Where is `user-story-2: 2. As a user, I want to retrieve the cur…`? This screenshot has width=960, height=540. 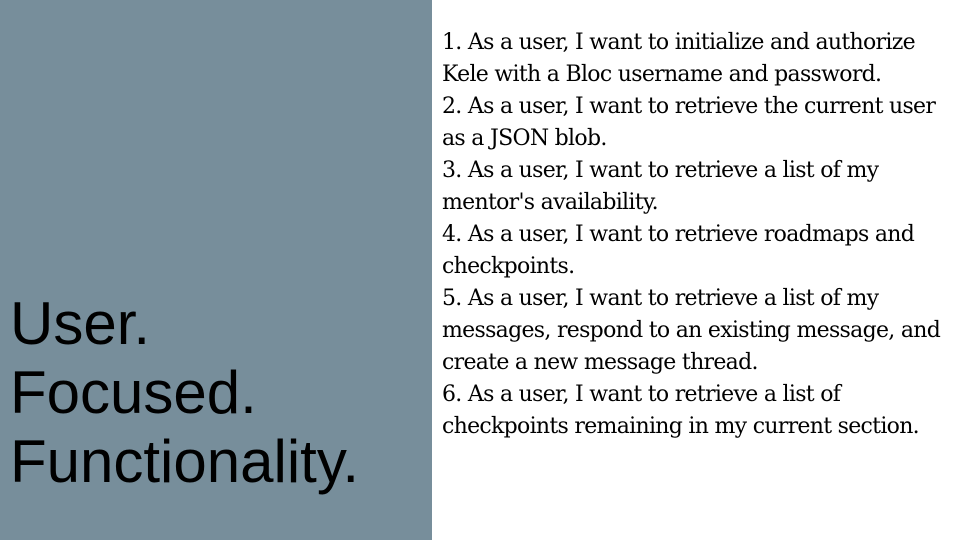 user-story-2: 2. As a user, I want to retrieve the cur… is located at coordinates (689, 122).